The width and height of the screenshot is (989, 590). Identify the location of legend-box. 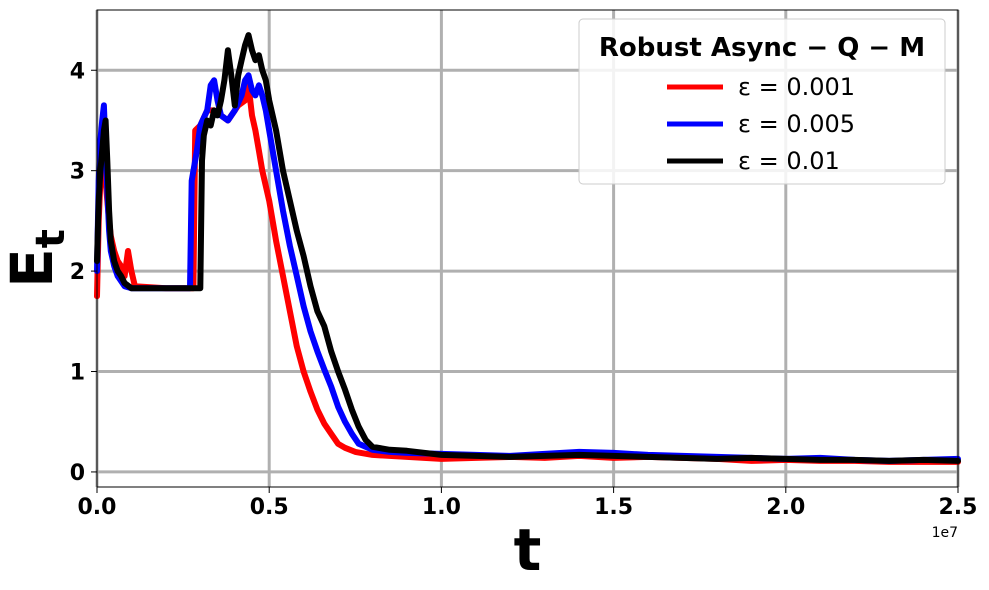
(762, 101).